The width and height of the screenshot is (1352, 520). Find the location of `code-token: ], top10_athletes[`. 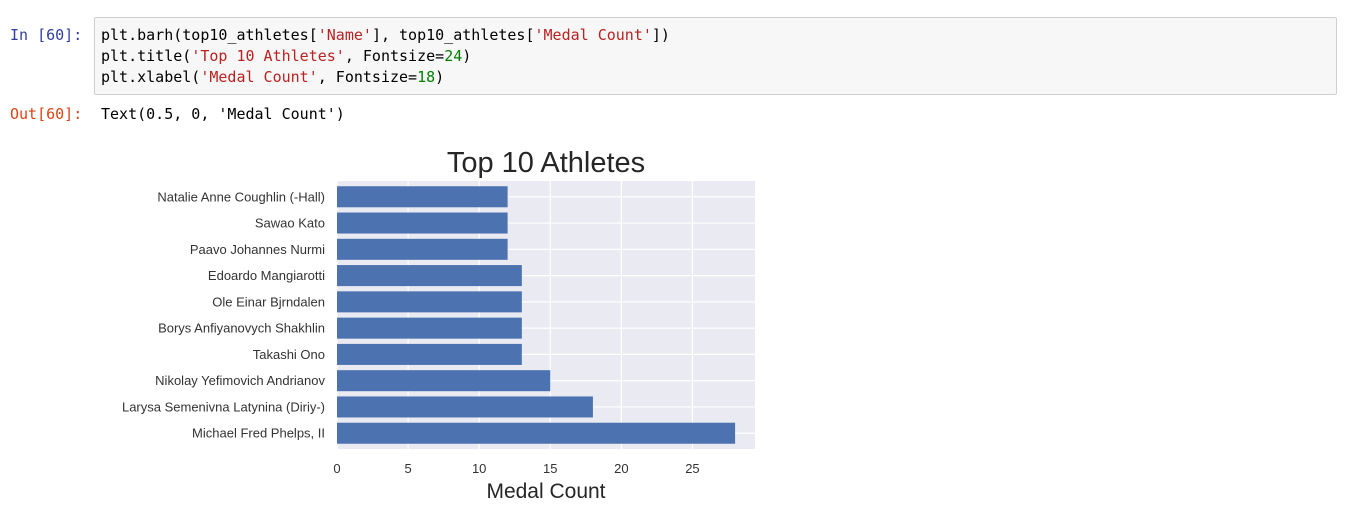

code-token: ], top10_athletes[ is located at coordinates (453, 35).